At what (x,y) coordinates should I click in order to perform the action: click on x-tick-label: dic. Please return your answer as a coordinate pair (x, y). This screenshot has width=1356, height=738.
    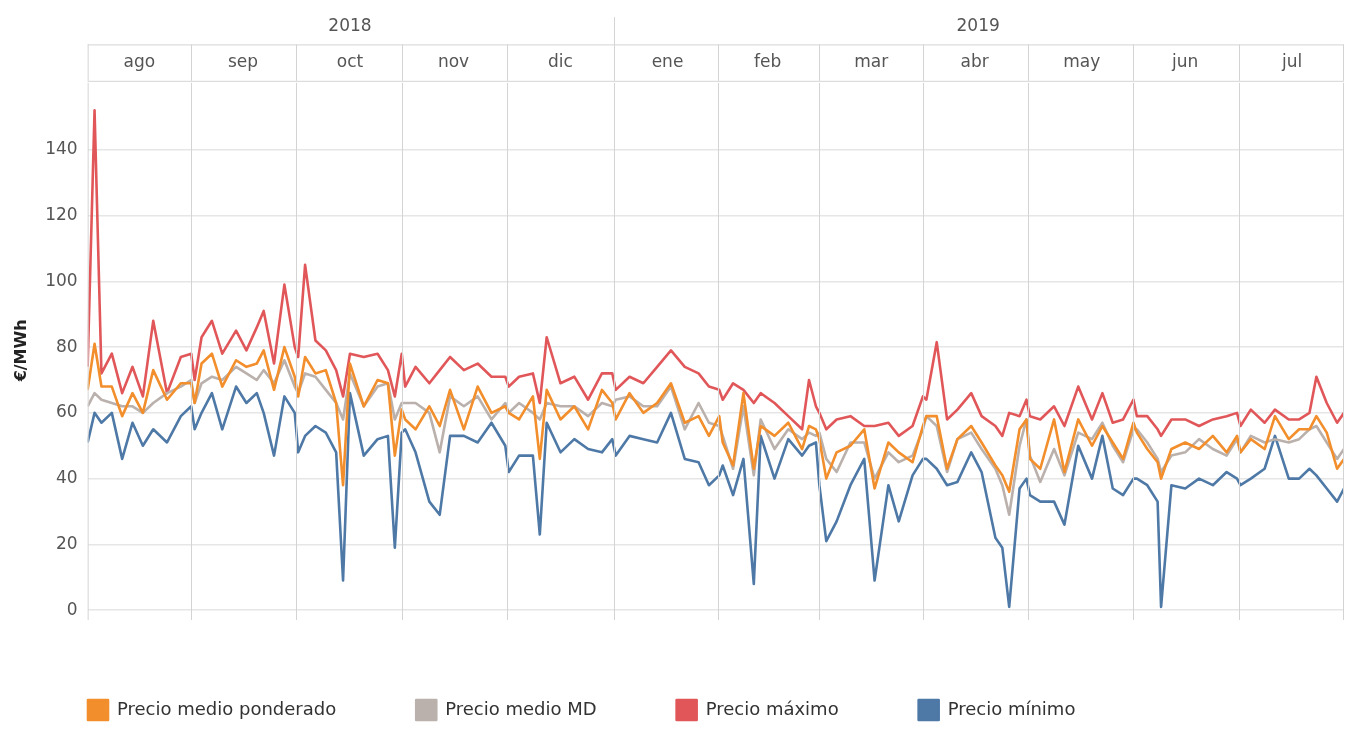
    Looking at the image, I should click on (560, 61).